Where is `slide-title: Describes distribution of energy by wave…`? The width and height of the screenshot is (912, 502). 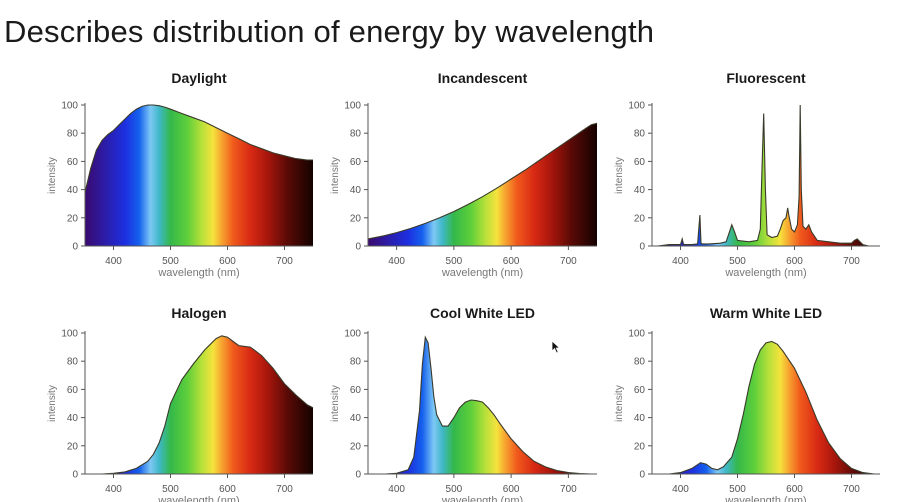
slide-title: Describes distribution of energy by wave… is located at coordinates (329, 31).